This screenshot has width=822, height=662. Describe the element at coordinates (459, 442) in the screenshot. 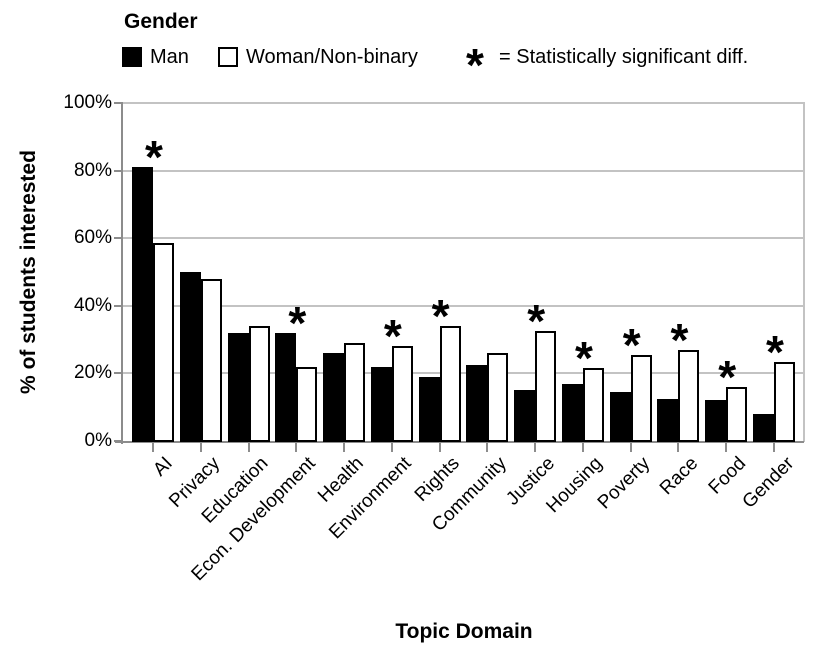

I see `x-axis-line` at that location.